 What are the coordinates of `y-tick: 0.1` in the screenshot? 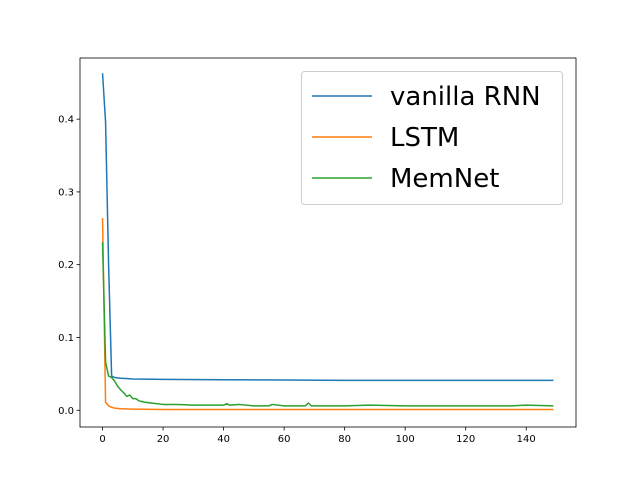 It's located at (69, 338).